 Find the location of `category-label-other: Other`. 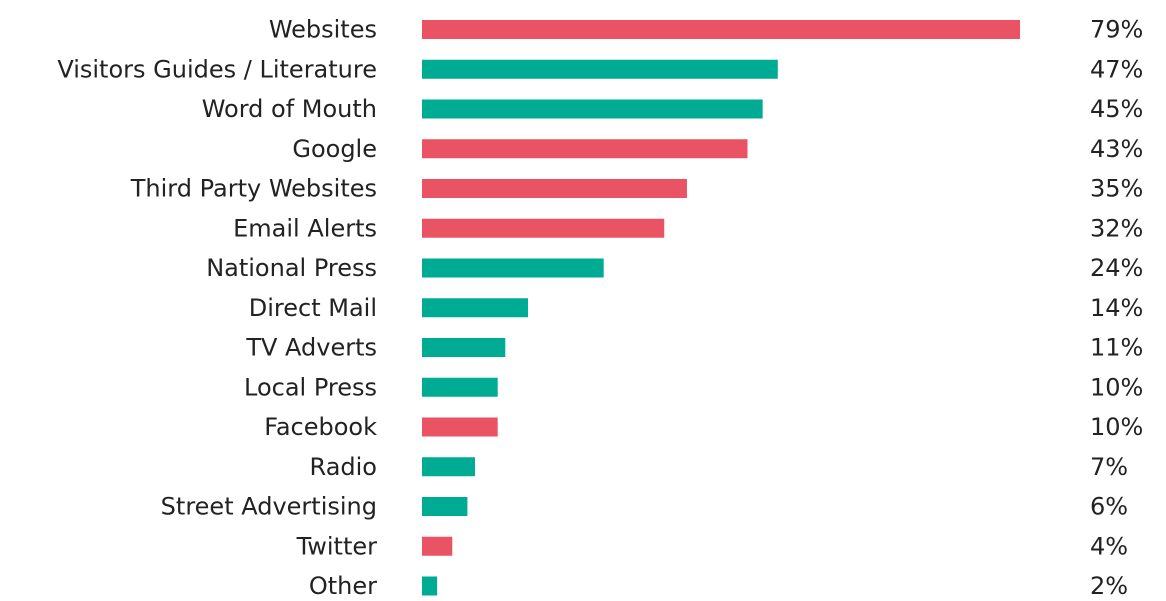

category-label-other: Other is located at coordinates (343, 586).